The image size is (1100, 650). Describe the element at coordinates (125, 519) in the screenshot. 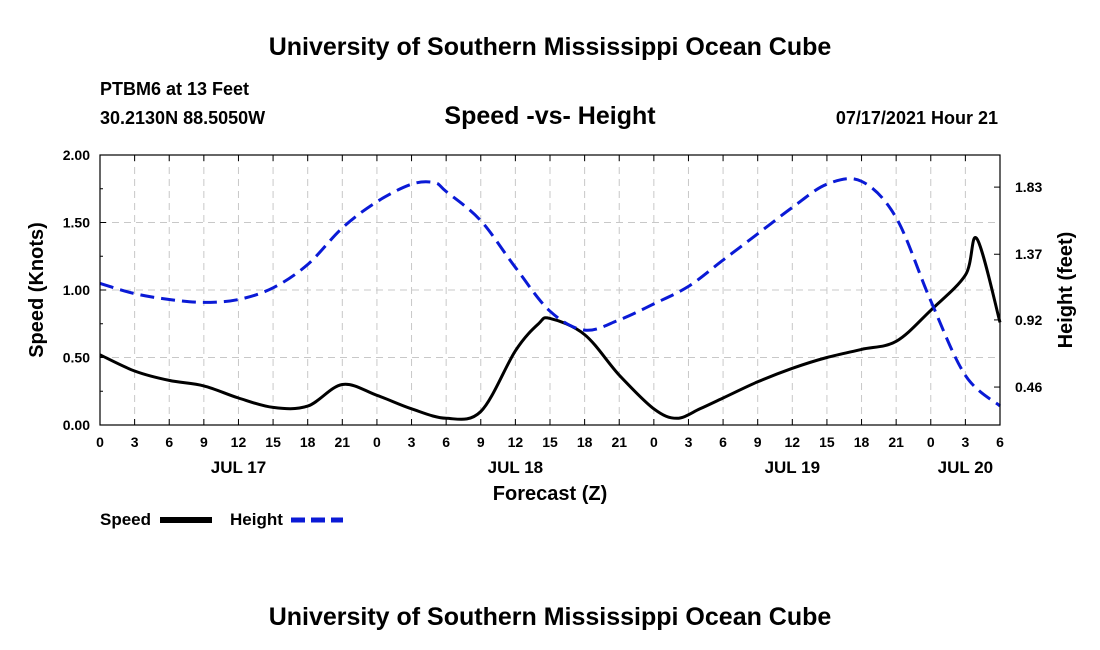

I see `legend-speed-label: Speed` at that location.